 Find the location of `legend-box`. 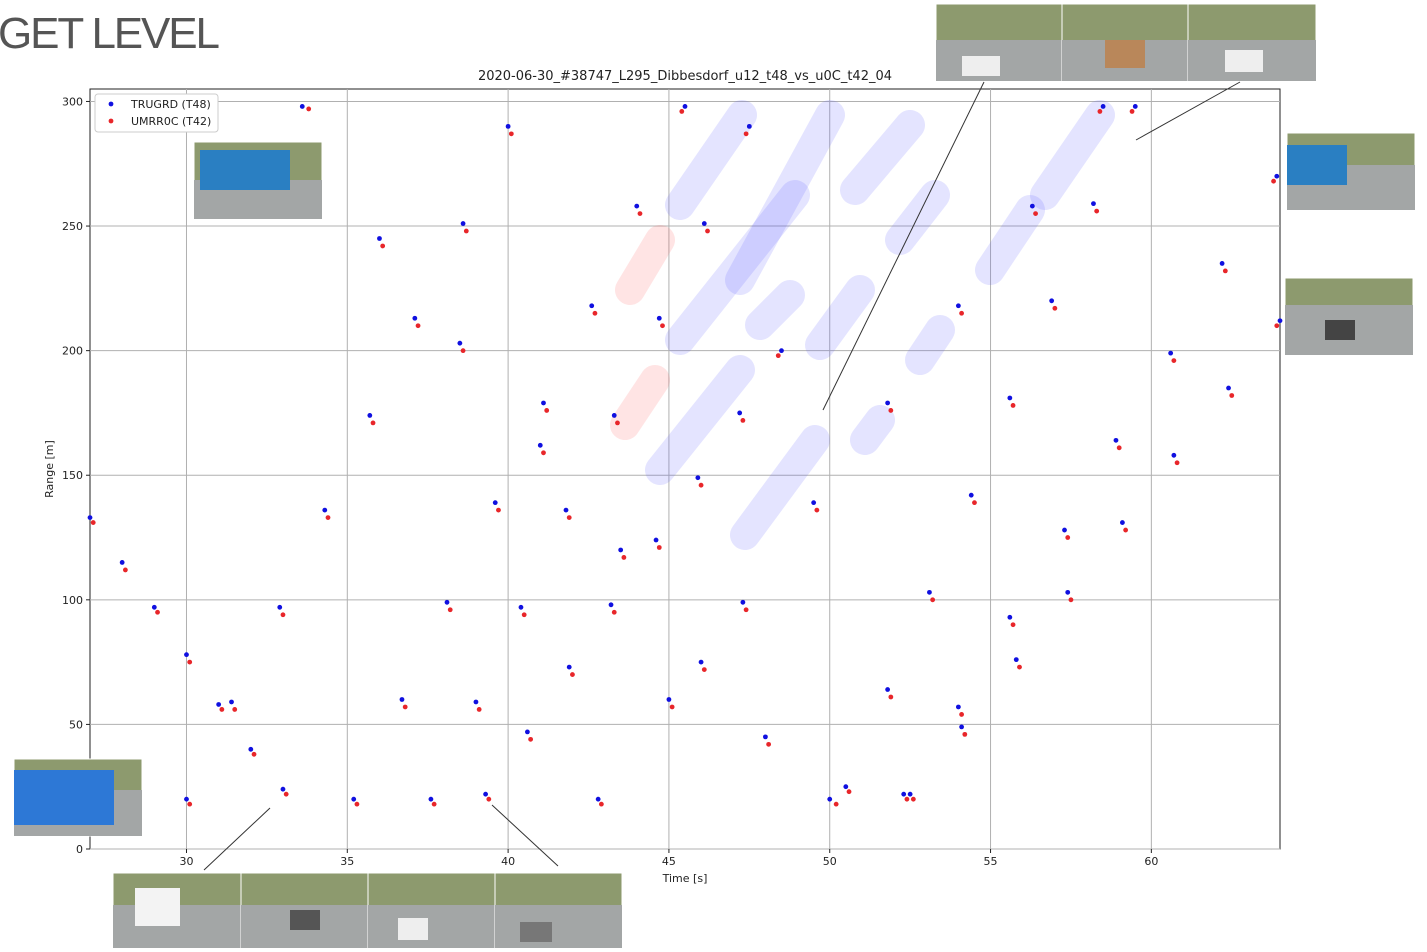

legend-box is located at coordinates (156, 113).